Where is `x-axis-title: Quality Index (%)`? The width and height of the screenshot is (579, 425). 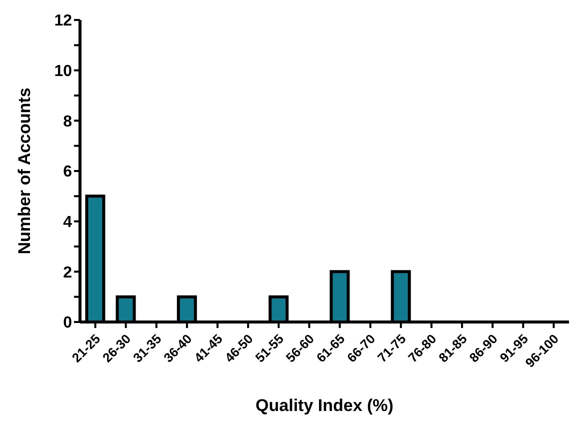
x-axis-title: Quality Index (%) is located at coordinates (325, 405).